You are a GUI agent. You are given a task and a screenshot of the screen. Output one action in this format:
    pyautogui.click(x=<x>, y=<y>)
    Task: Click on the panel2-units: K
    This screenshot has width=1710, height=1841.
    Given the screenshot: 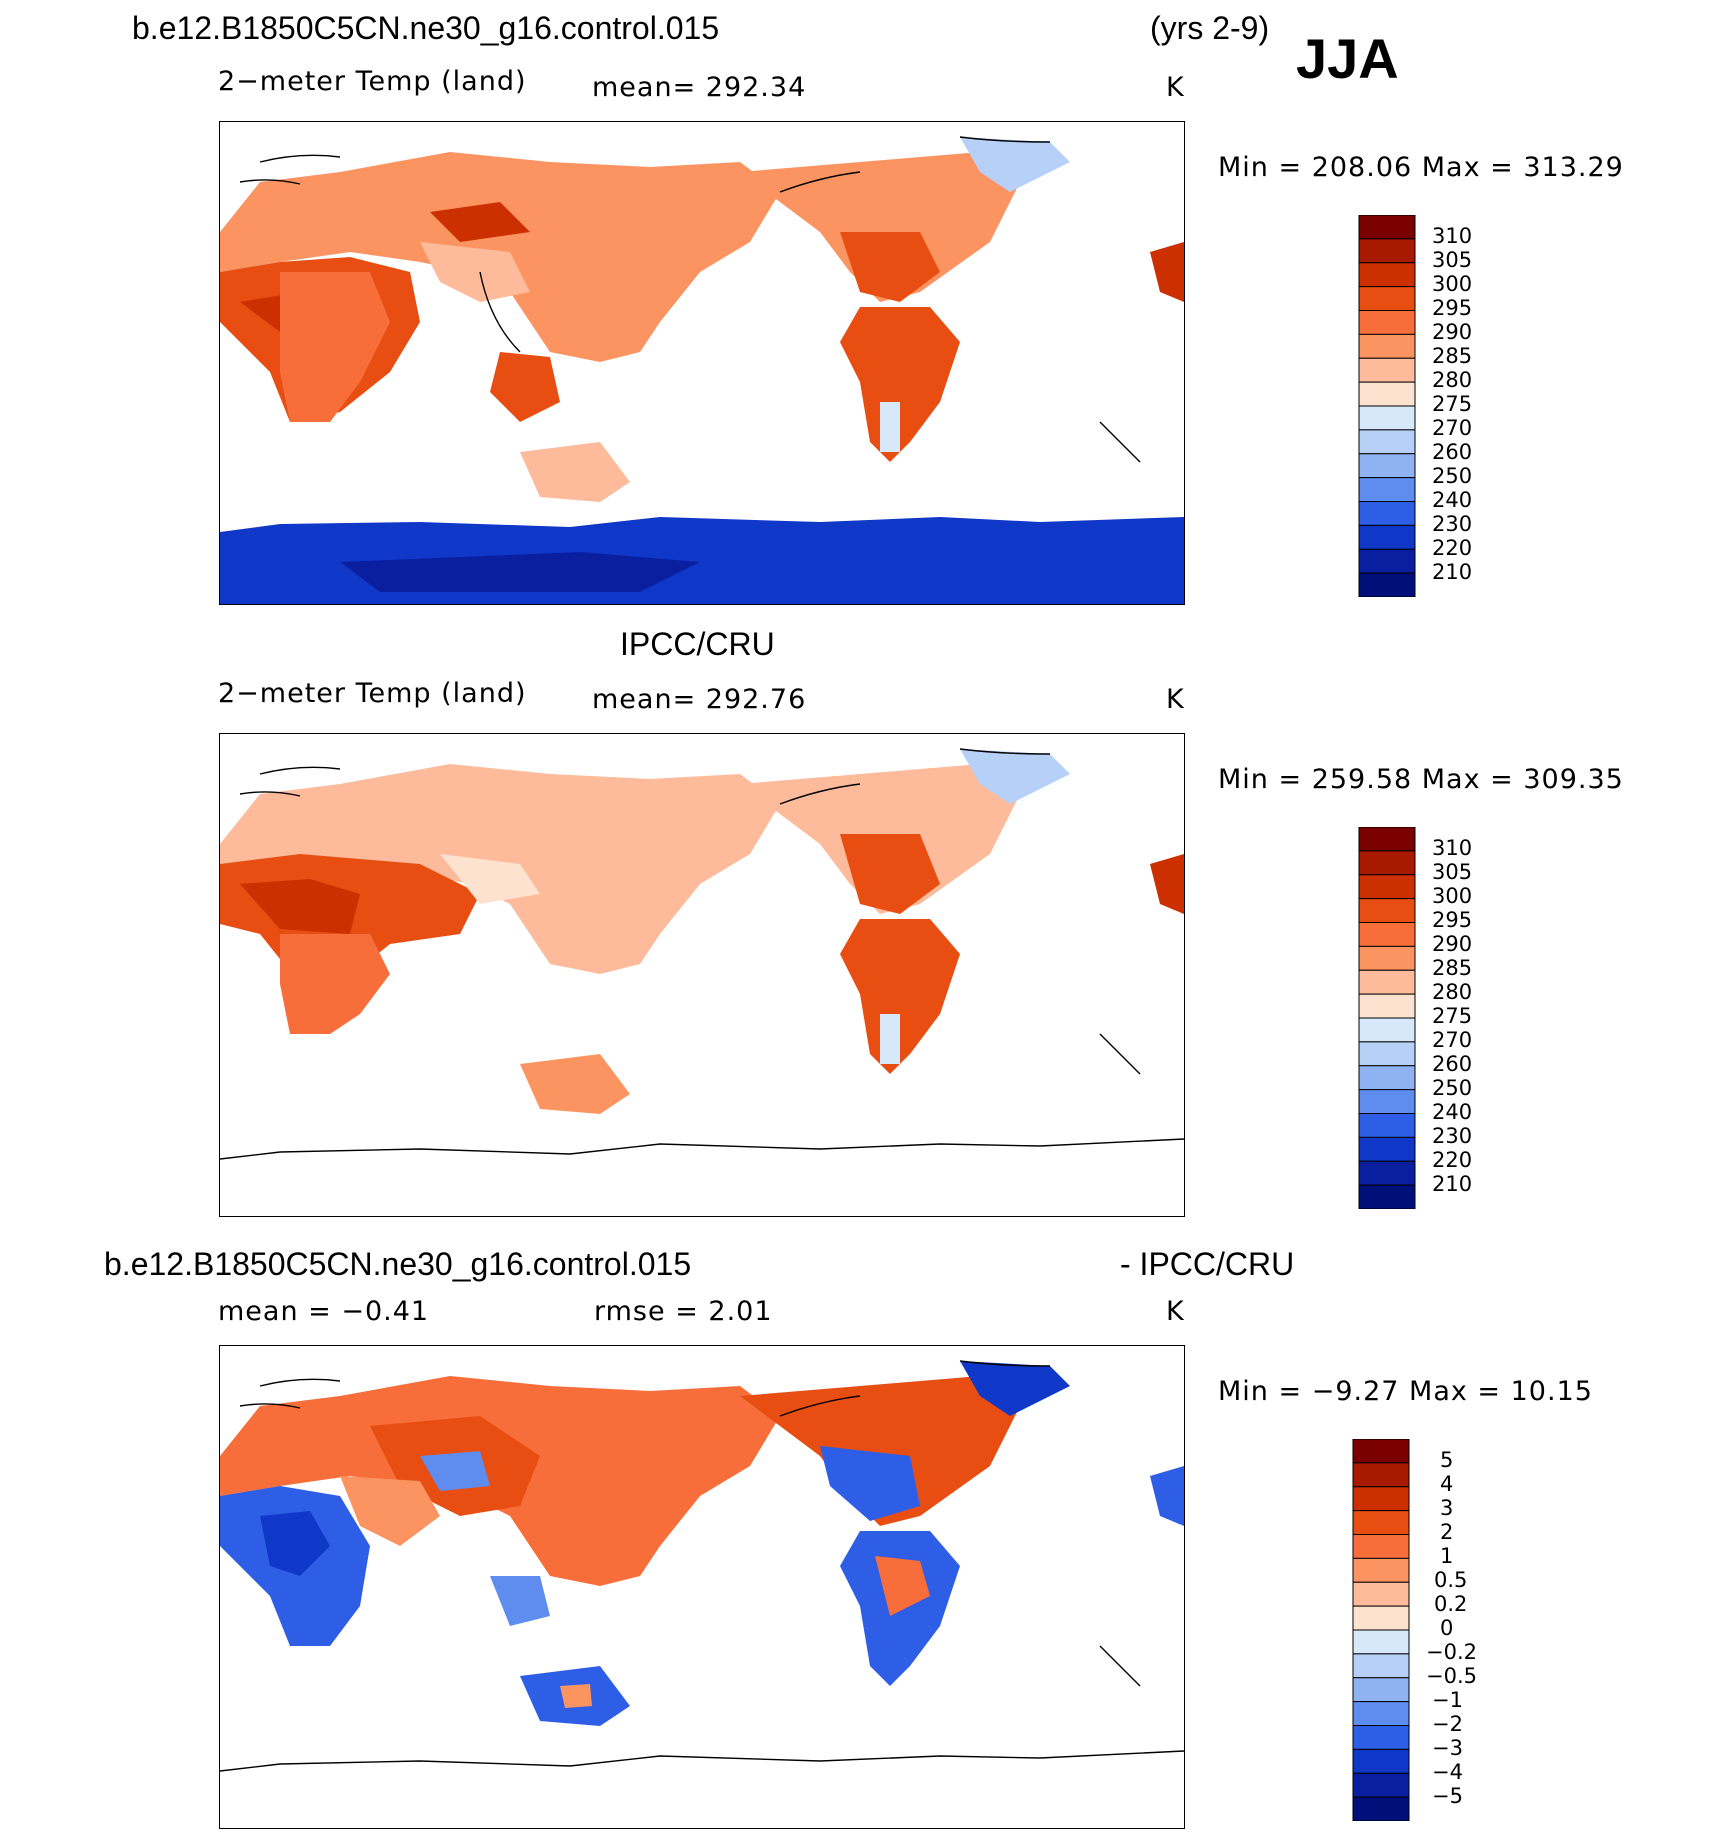 What is the action you would take?
    pyautogui.click(x=1175, y=699)
    